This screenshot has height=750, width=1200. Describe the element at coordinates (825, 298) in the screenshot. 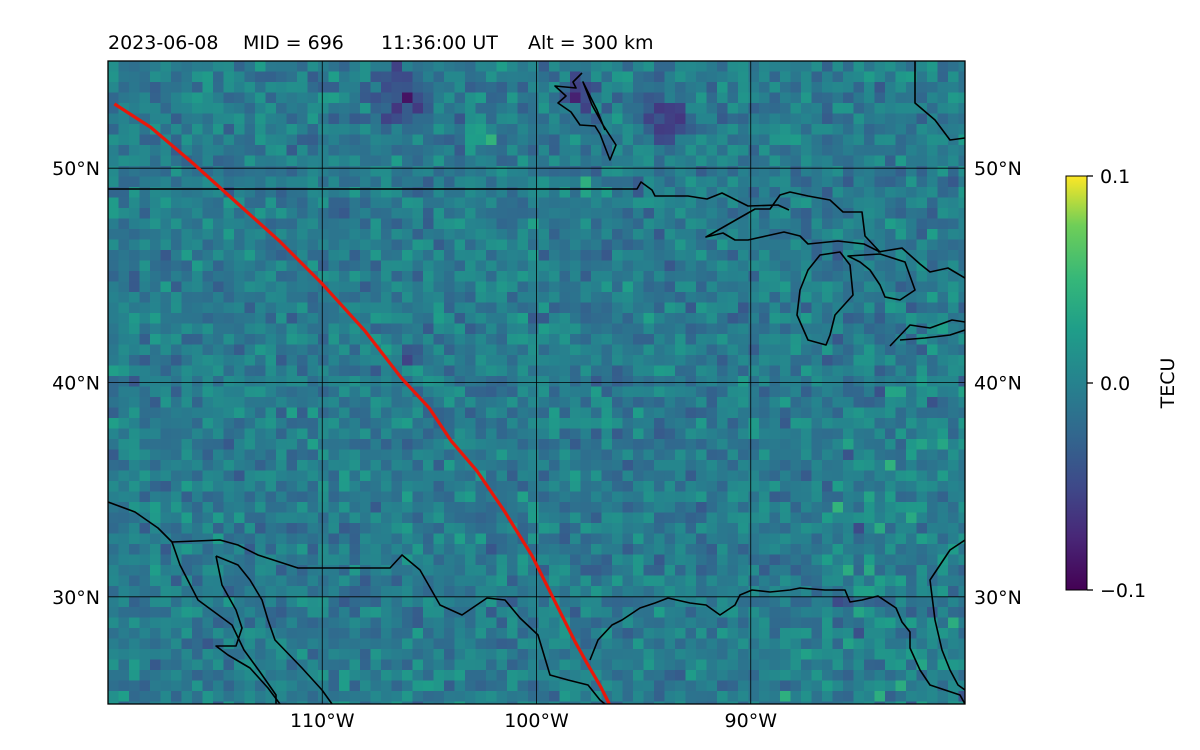

I see `lake-michigan` at that location.